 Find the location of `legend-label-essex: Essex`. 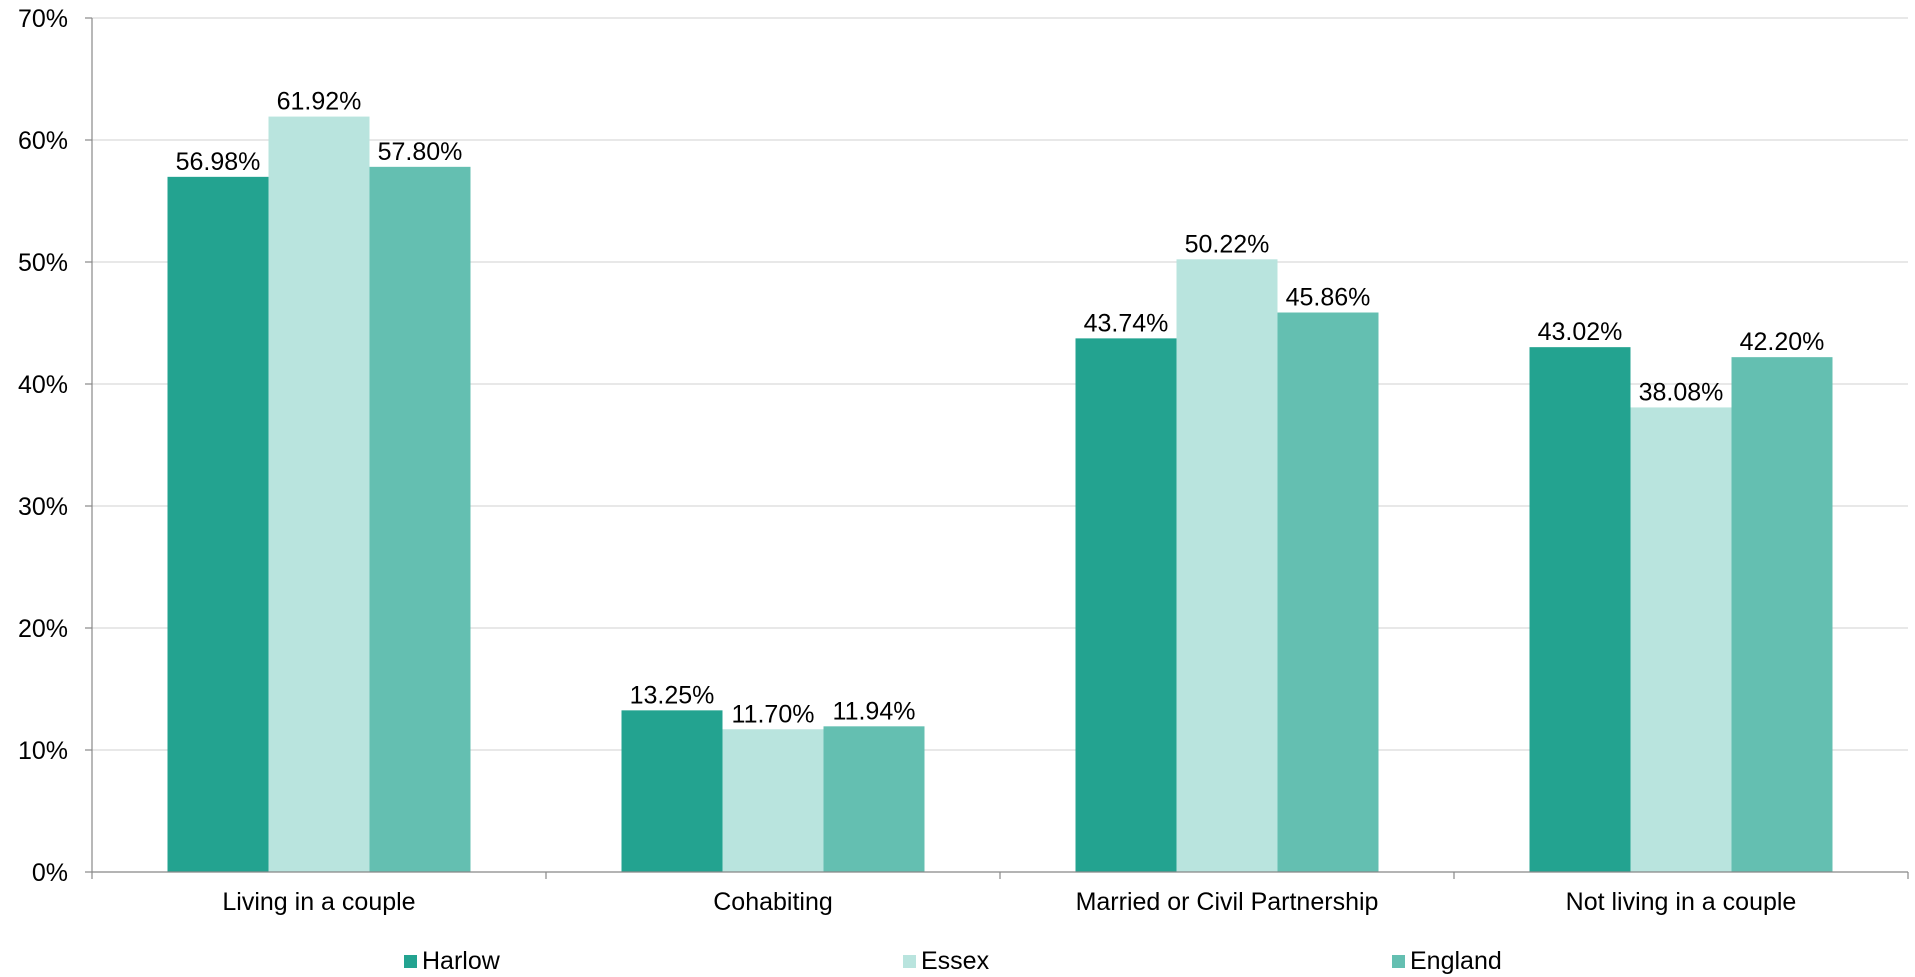

legend-label-essex: Essex is located at coordinates (955, 961).